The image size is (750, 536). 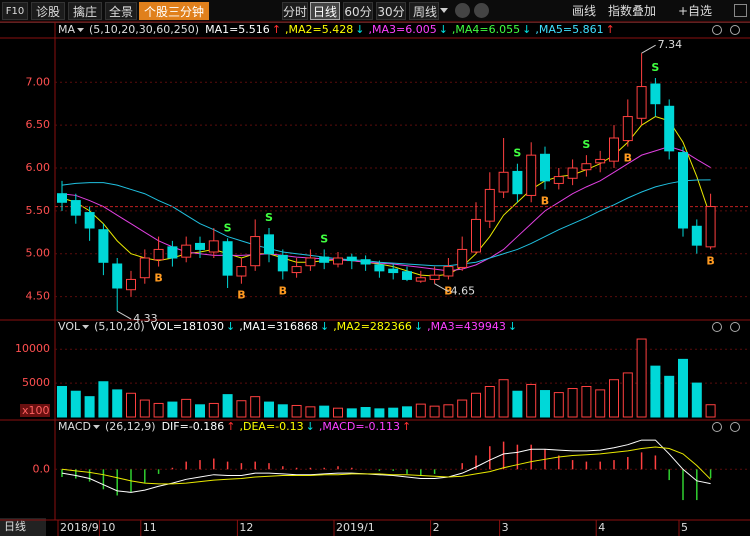 I want to click on prev-button, so click(x=462, y=10).